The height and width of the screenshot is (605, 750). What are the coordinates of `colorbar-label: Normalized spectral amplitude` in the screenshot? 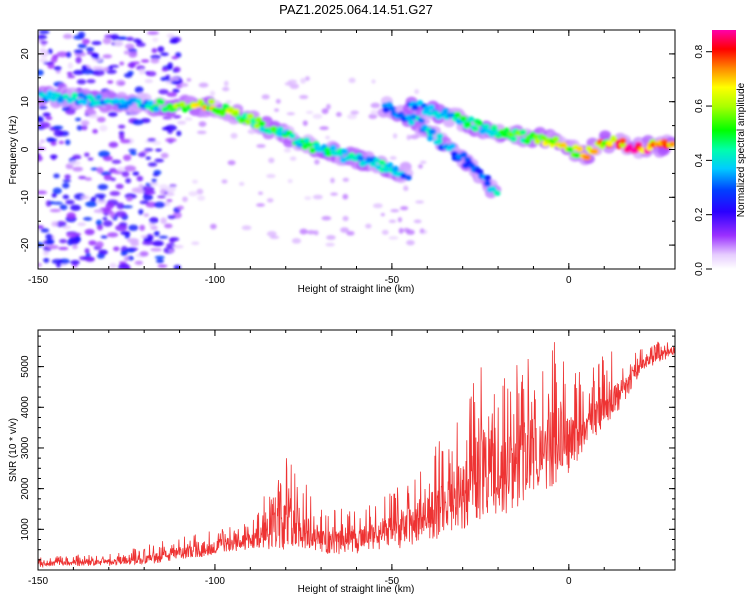 It's located at (741, 149).